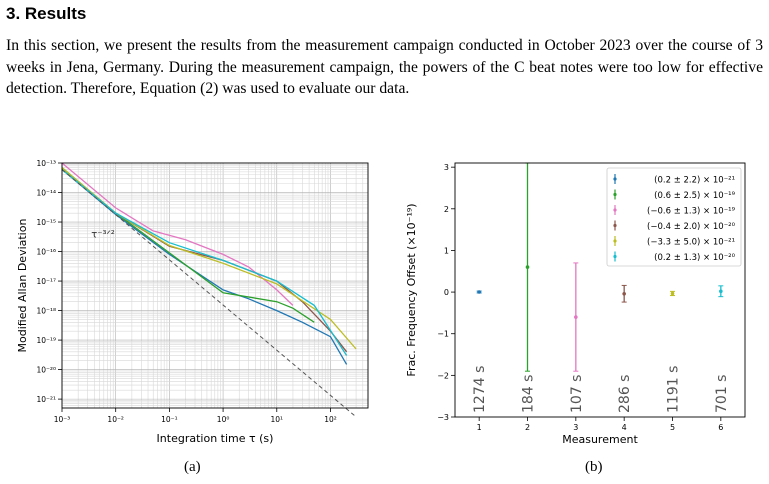 The height and width of the screenshot is (484, 769). What do you see at coordinates (46, 252) in the screenshot?
I see `y-tick-label: 10⁻¹⁶` at bounding box center [46, 252].